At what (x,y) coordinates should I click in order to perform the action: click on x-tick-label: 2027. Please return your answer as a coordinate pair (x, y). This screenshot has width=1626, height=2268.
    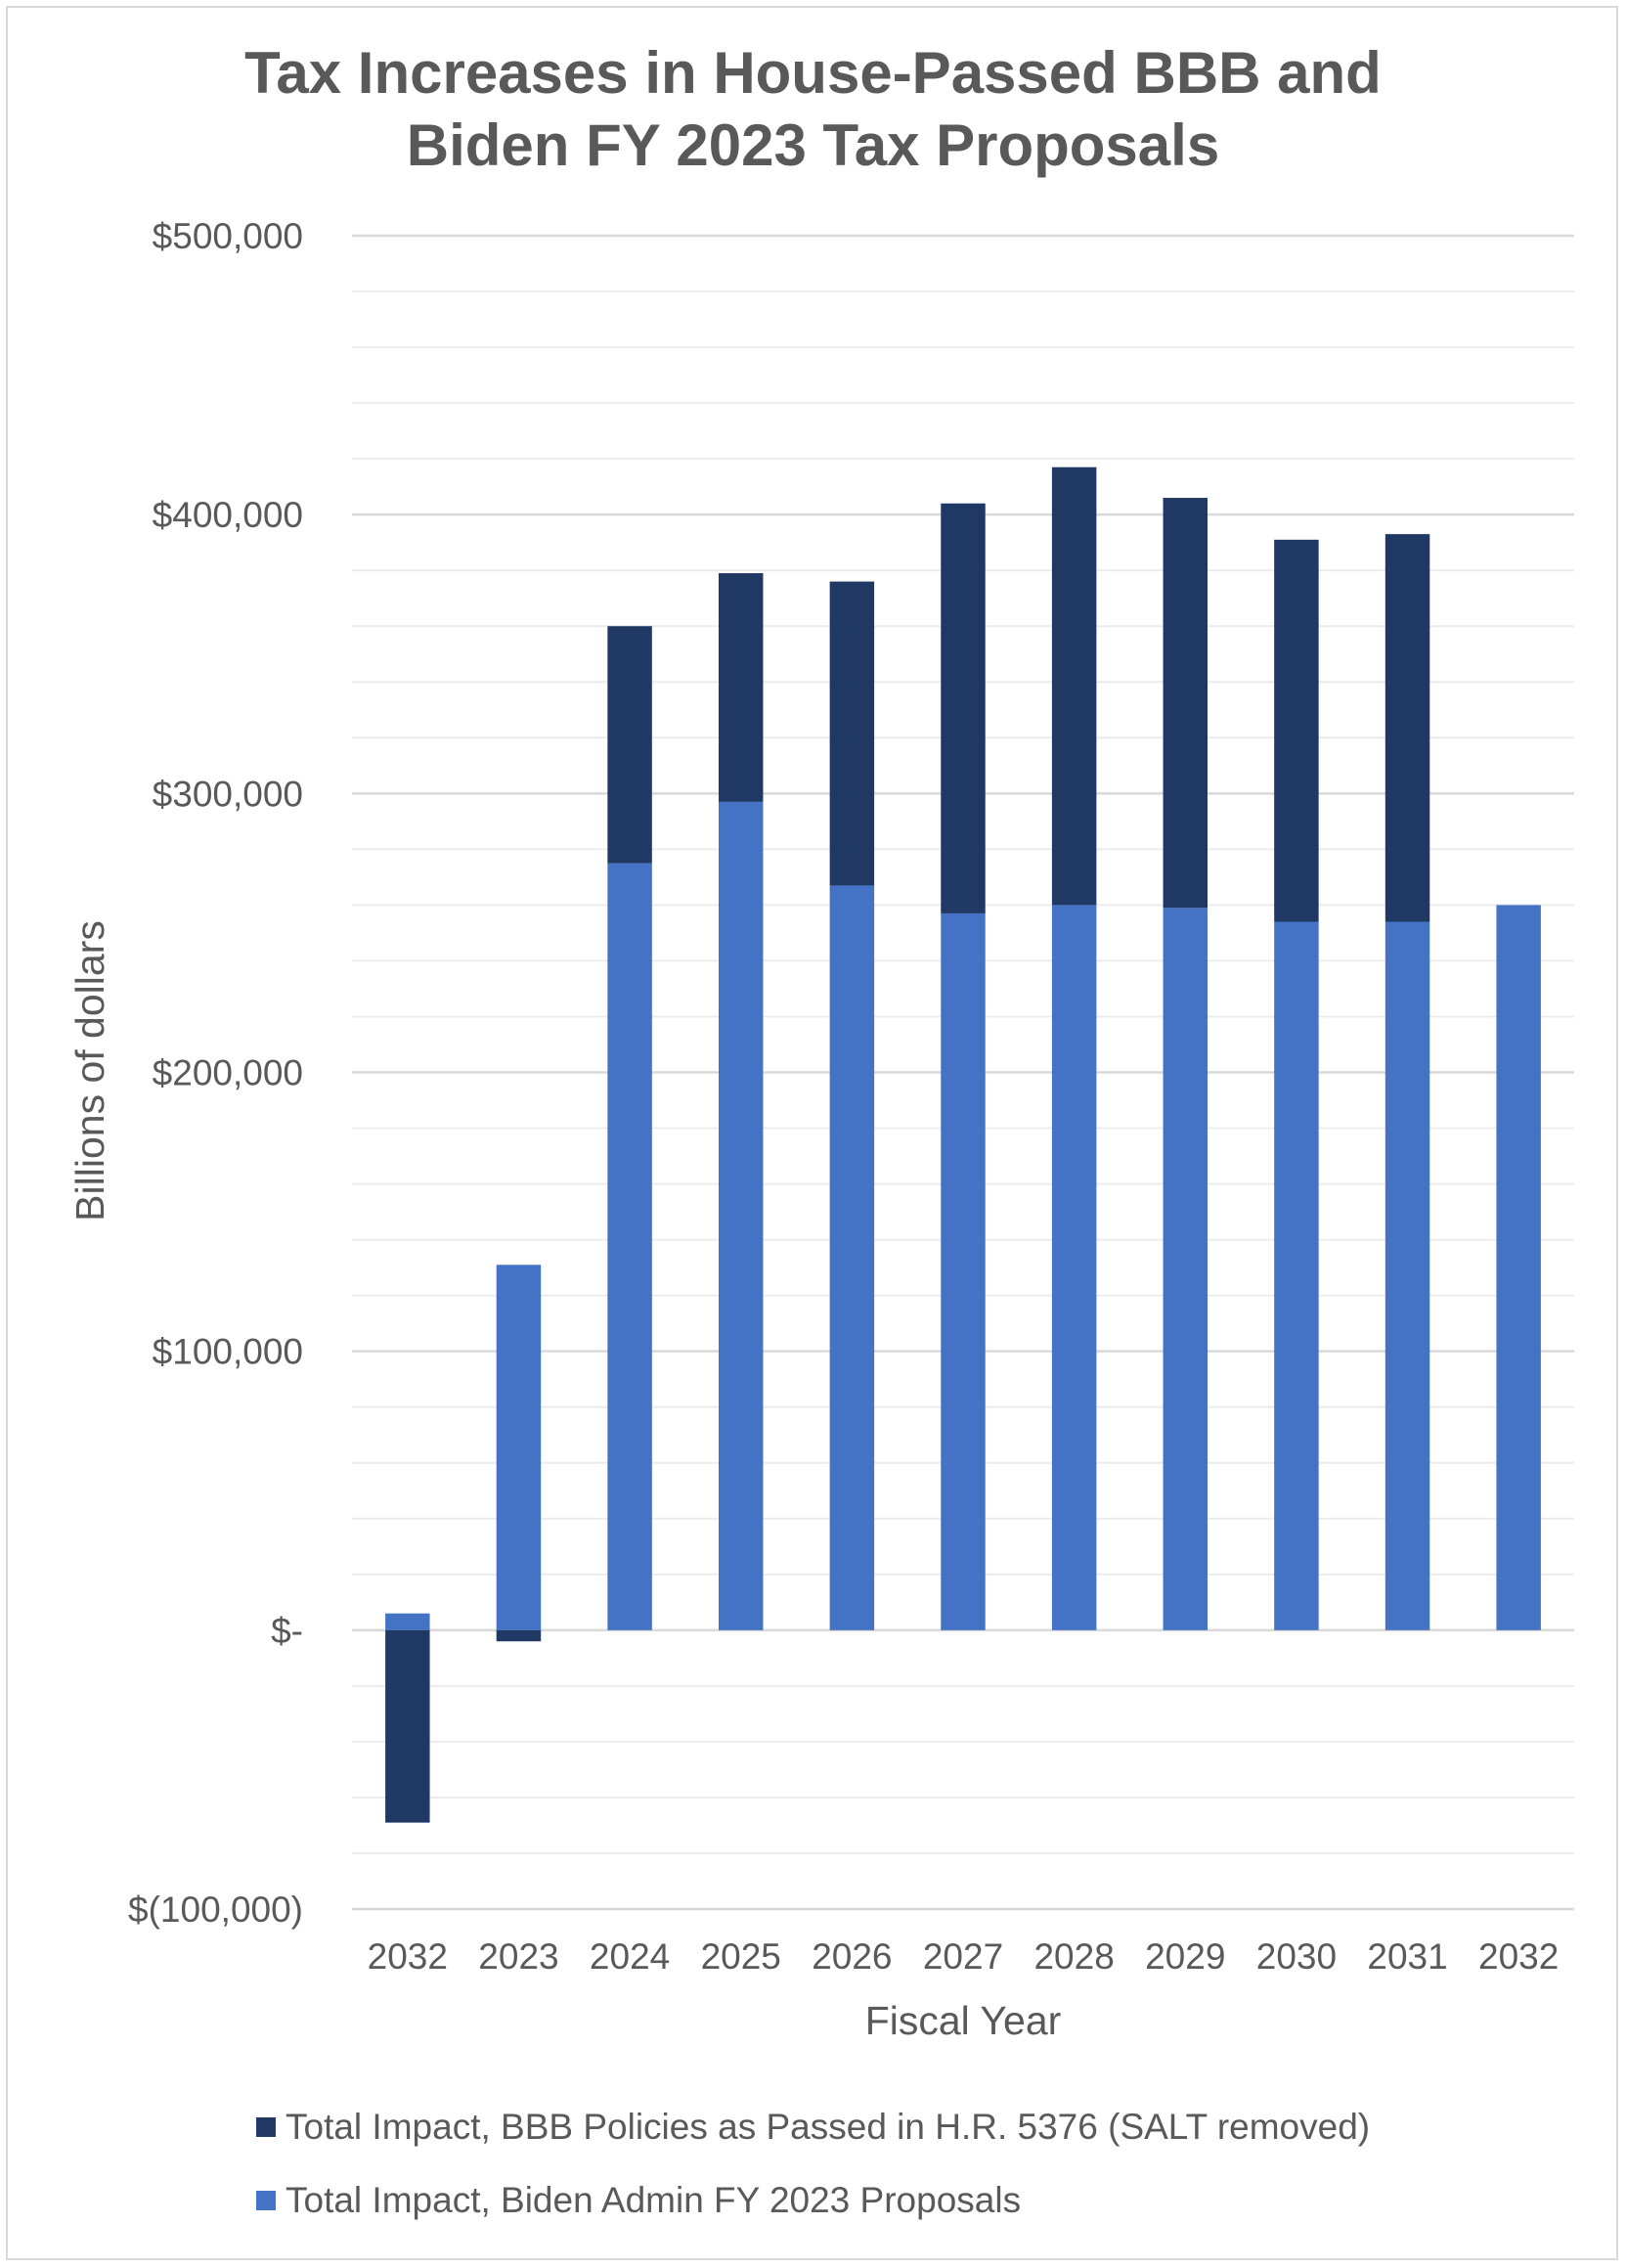
    Looking at the image, I should click on (963, 1957).